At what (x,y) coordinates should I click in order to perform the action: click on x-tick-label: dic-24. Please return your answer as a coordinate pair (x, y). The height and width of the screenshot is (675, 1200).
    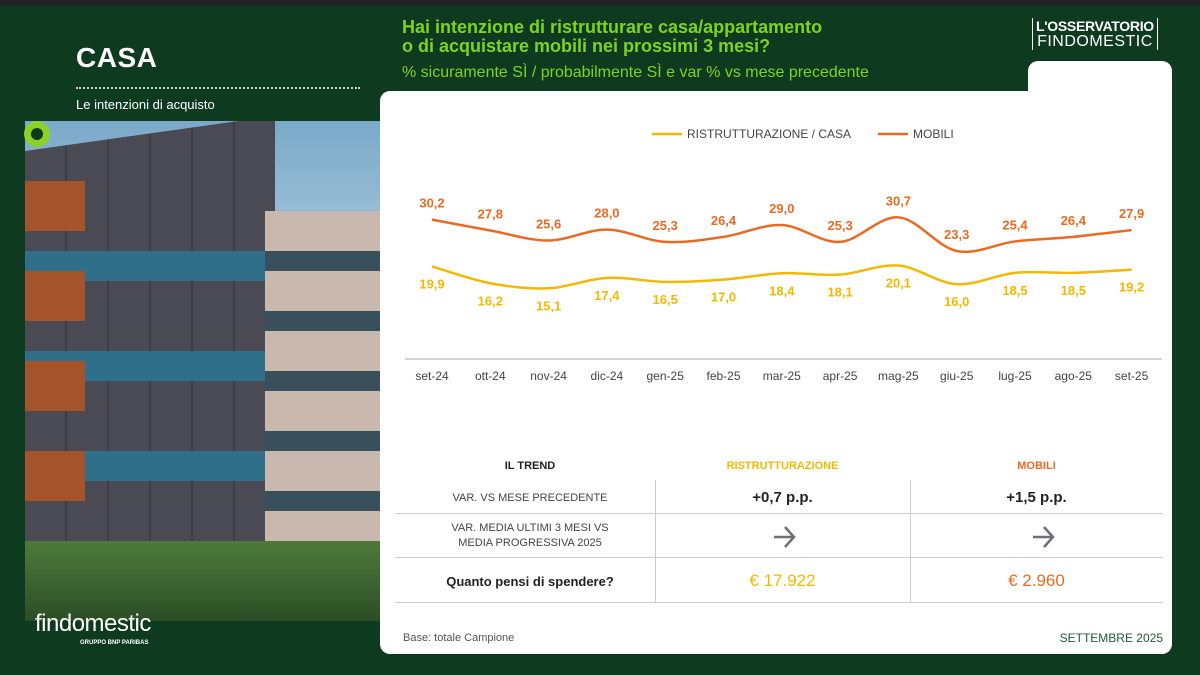
    Looking at the image, I should click on (607, 376).